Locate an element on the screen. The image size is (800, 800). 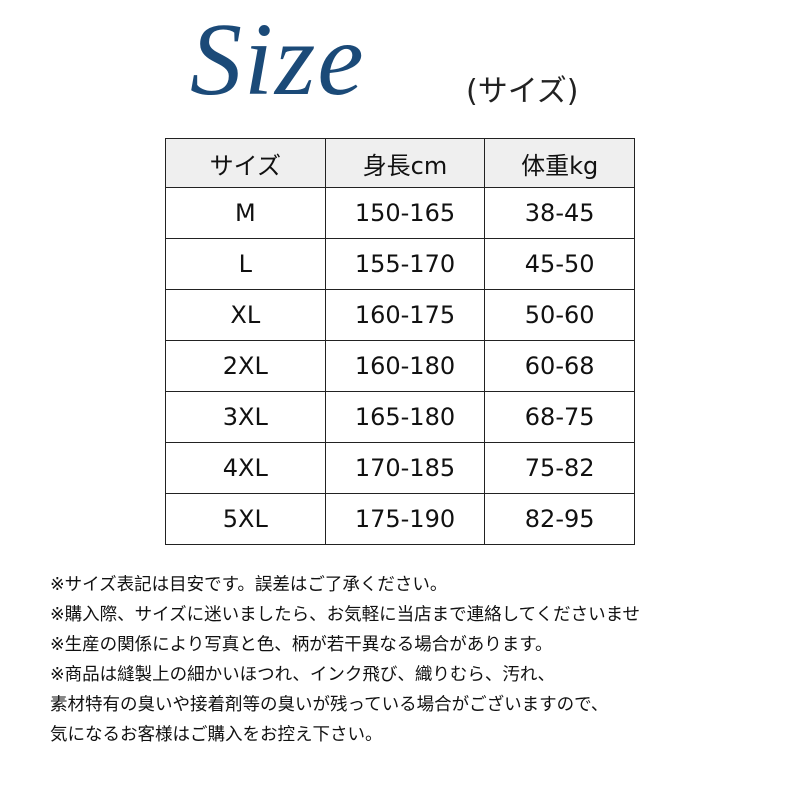
table-cell: 155-170 is located at coordinates (405, 264).